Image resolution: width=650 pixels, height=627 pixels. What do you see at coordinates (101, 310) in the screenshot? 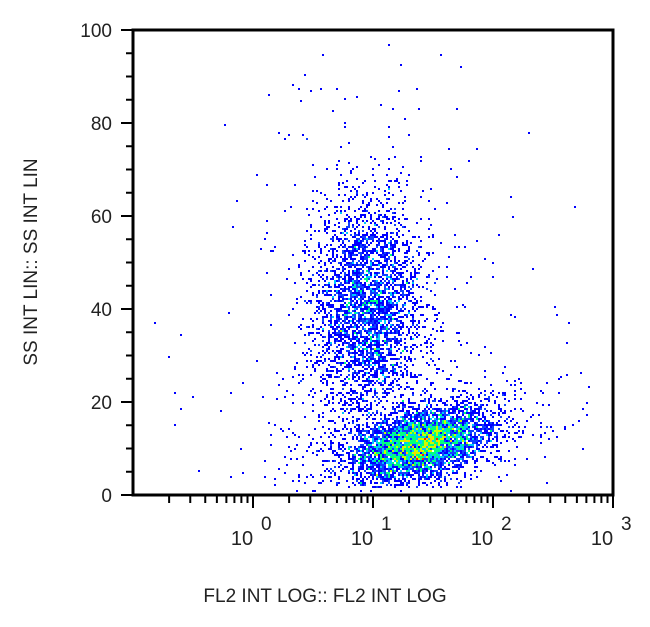
I see `y-tick-label: 40` at bounding box center [101, 310].